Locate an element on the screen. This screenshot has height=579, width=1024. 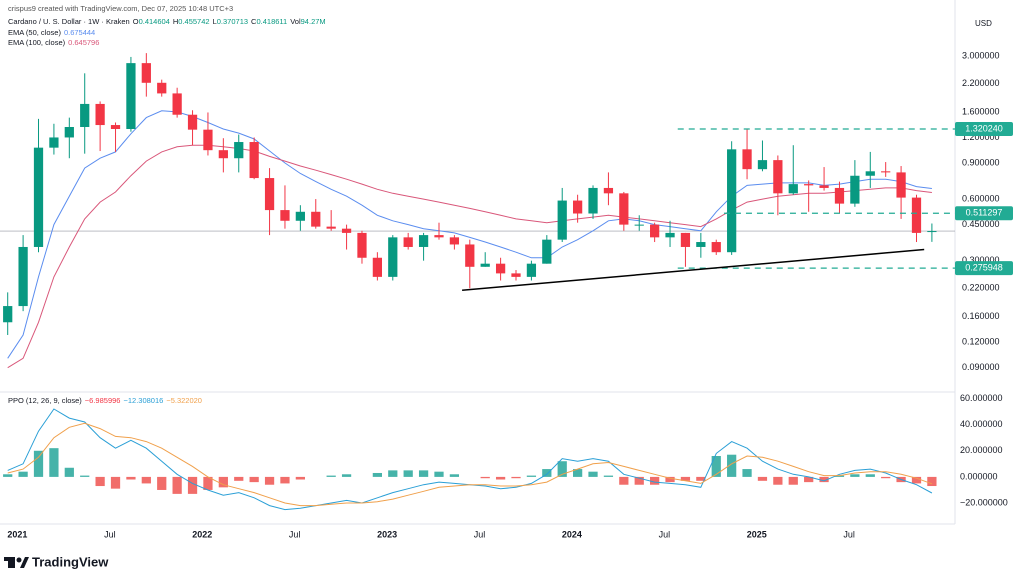
y-tick-label: 3.000000 is located at coordinates (981, 55).